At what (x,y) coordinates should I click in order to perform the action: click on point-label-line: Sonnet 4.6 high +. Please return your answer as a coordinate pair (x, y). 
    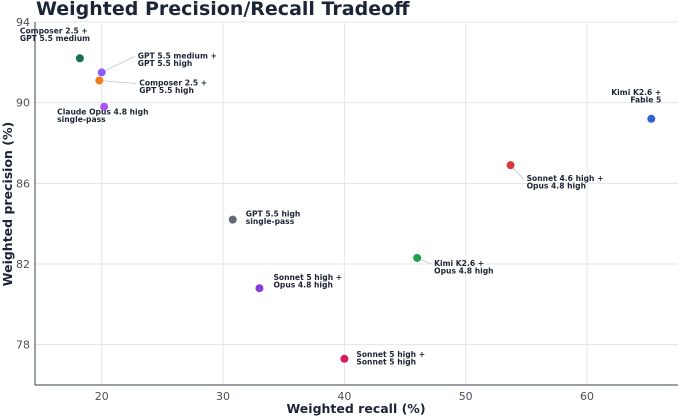
    Looking at the image, I should click on (565, 178).